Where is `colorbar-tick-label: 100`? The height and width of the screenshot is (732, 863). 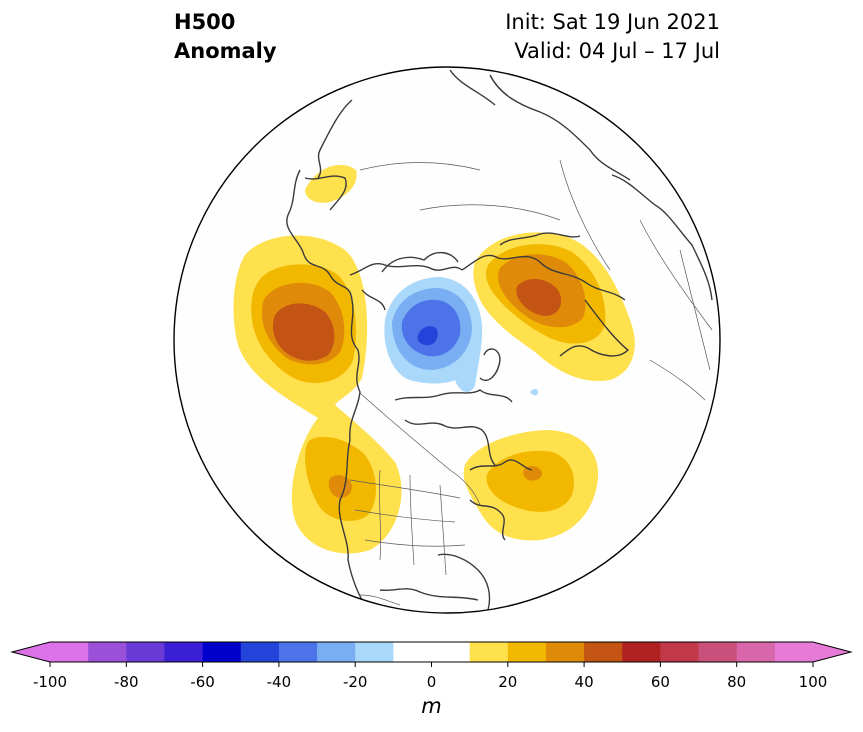
colorbar-tick-label: 100 is located at coordinates (813, 682).